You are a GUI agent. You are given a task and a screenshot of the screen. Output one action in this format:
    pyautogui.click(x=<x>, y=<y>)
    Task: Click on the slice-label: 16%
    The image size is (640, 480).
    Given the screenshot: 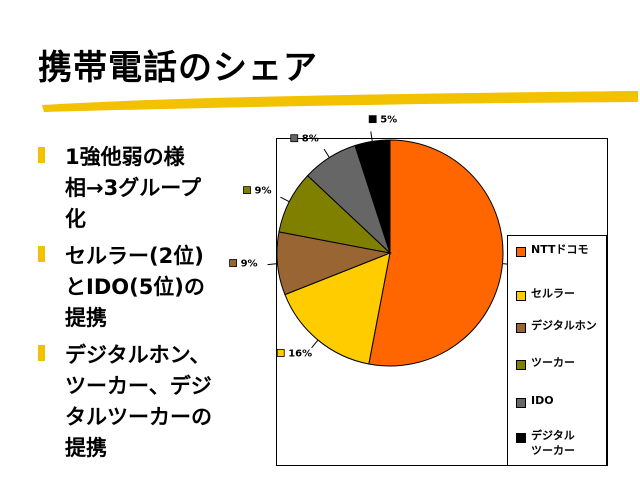 What is the action you would take?
    pyautogui.click(x=294, y=353)
    